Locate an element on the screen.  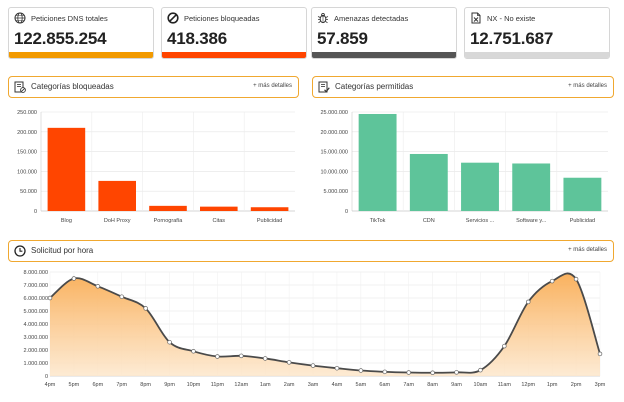
x-tick-label: 11am is located at coordinates (505, 385).